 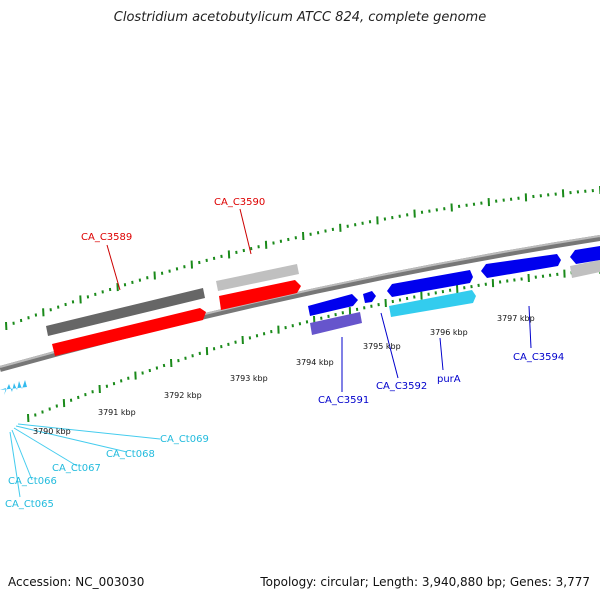 I want to click on accession-label: Accession: NC_003030, so click(x=76, y=582).